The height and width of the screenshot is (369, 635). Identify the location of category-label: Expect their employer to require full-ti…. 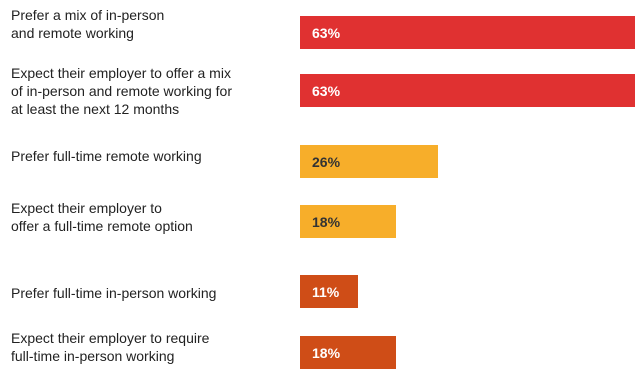
(110, 347).